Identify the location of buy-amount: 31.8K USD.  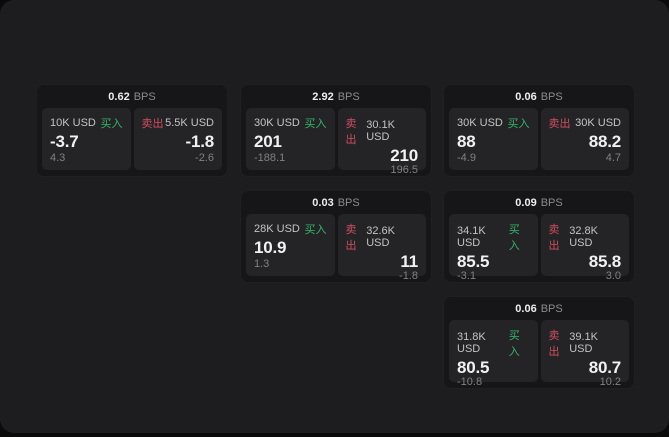
(471, 343).